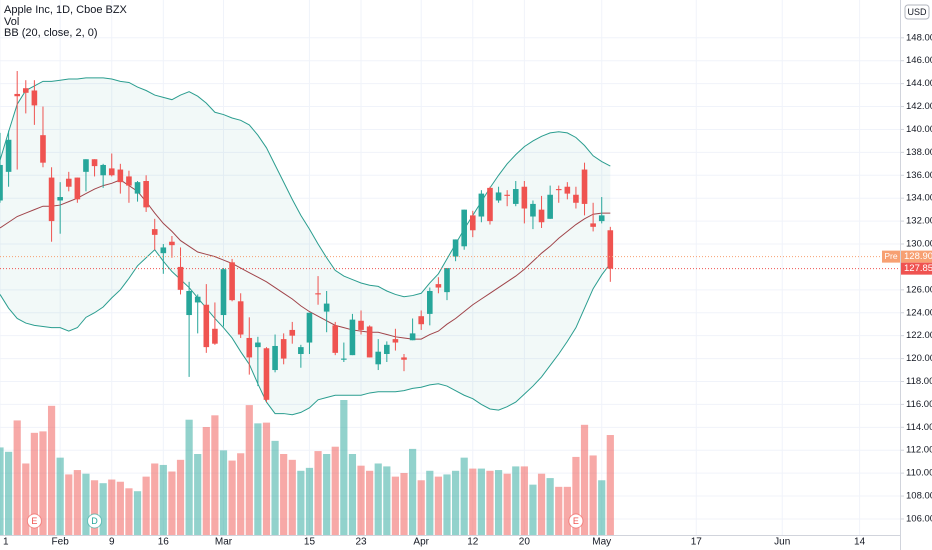  Describe the element at coordinates (112, 542) in the screenshot. I see `x-tick-label: 9` at that location.